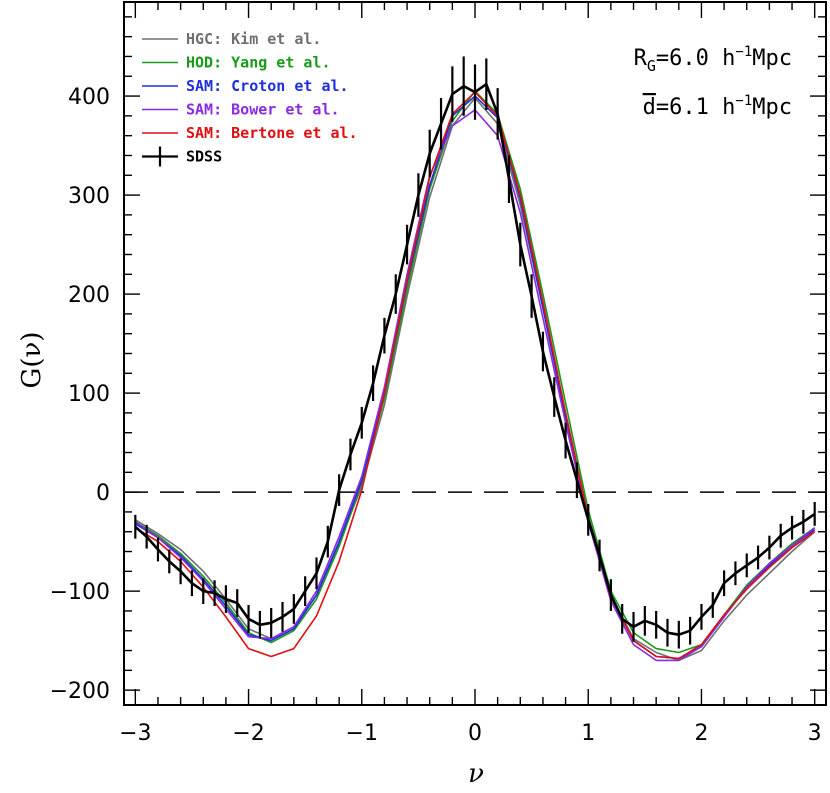  What do you see at coordinates (272, 133) in the screenshot?
I see `legend-label: SAM: Bertone et al.` at bounding box center [272, 133].